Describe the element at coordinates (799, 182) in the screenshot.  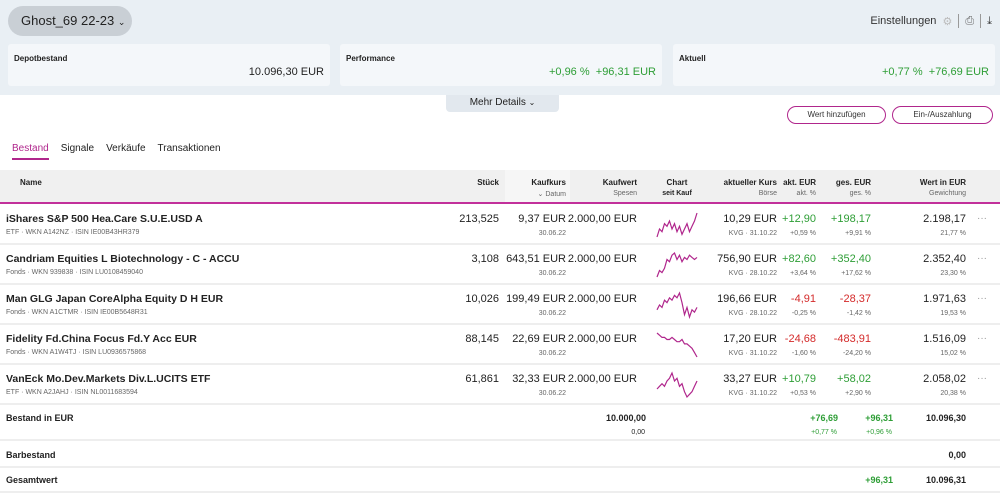
I see `col-akt-eur: akt. EUR` at that location.